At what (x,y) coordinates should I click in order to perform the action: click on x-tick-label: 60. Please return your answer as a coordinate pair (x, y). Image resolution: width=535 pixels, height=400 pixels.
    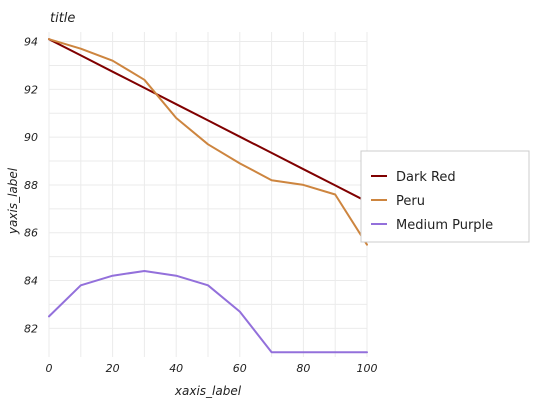
    Looking at the image, I should click on (240, 368).